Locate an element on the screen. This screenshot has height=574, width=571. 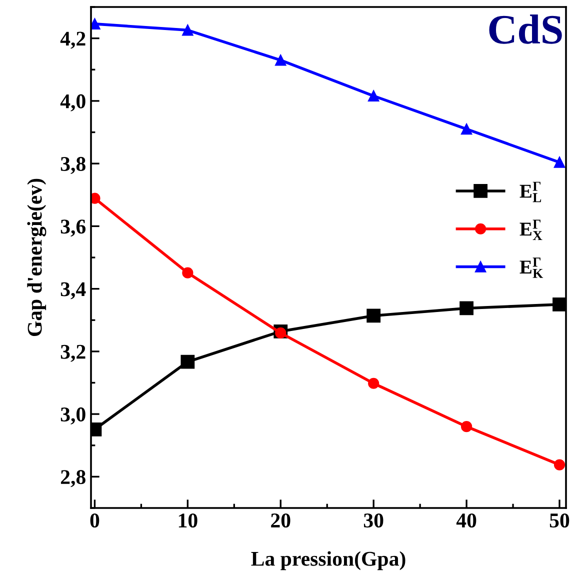
y-tick-label: 4,0 is located at coordinates (73, 103).